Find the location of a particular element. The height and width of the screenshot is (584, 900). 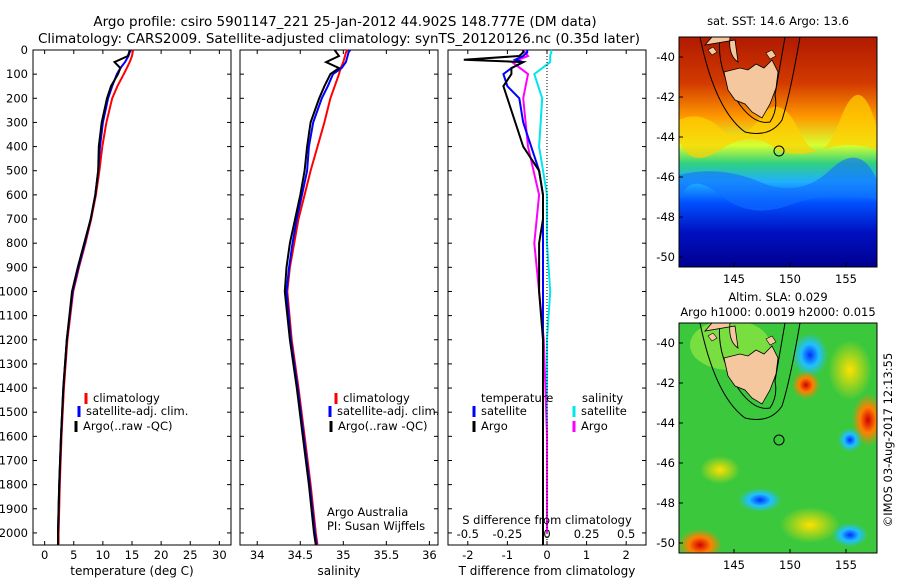

s-difference-tick-label: -0.25 is located at coordinates (508, 534).